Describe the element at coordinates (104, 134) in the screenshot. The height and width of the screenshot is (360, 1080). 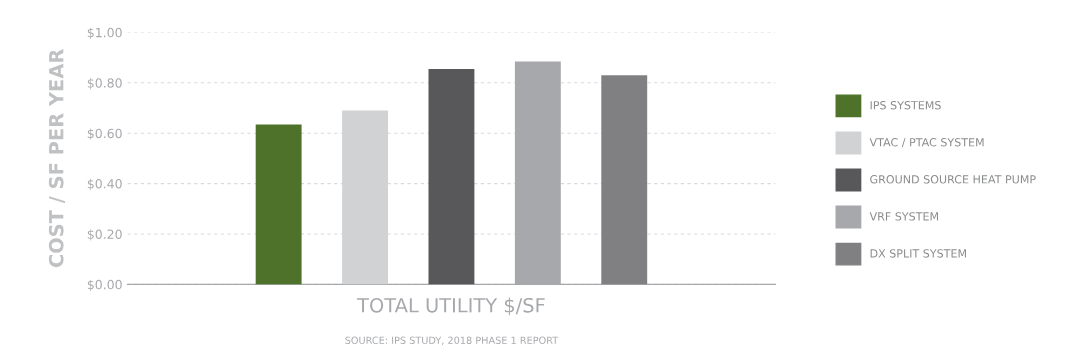
I see `y-tick-label: $0.60` at that location.